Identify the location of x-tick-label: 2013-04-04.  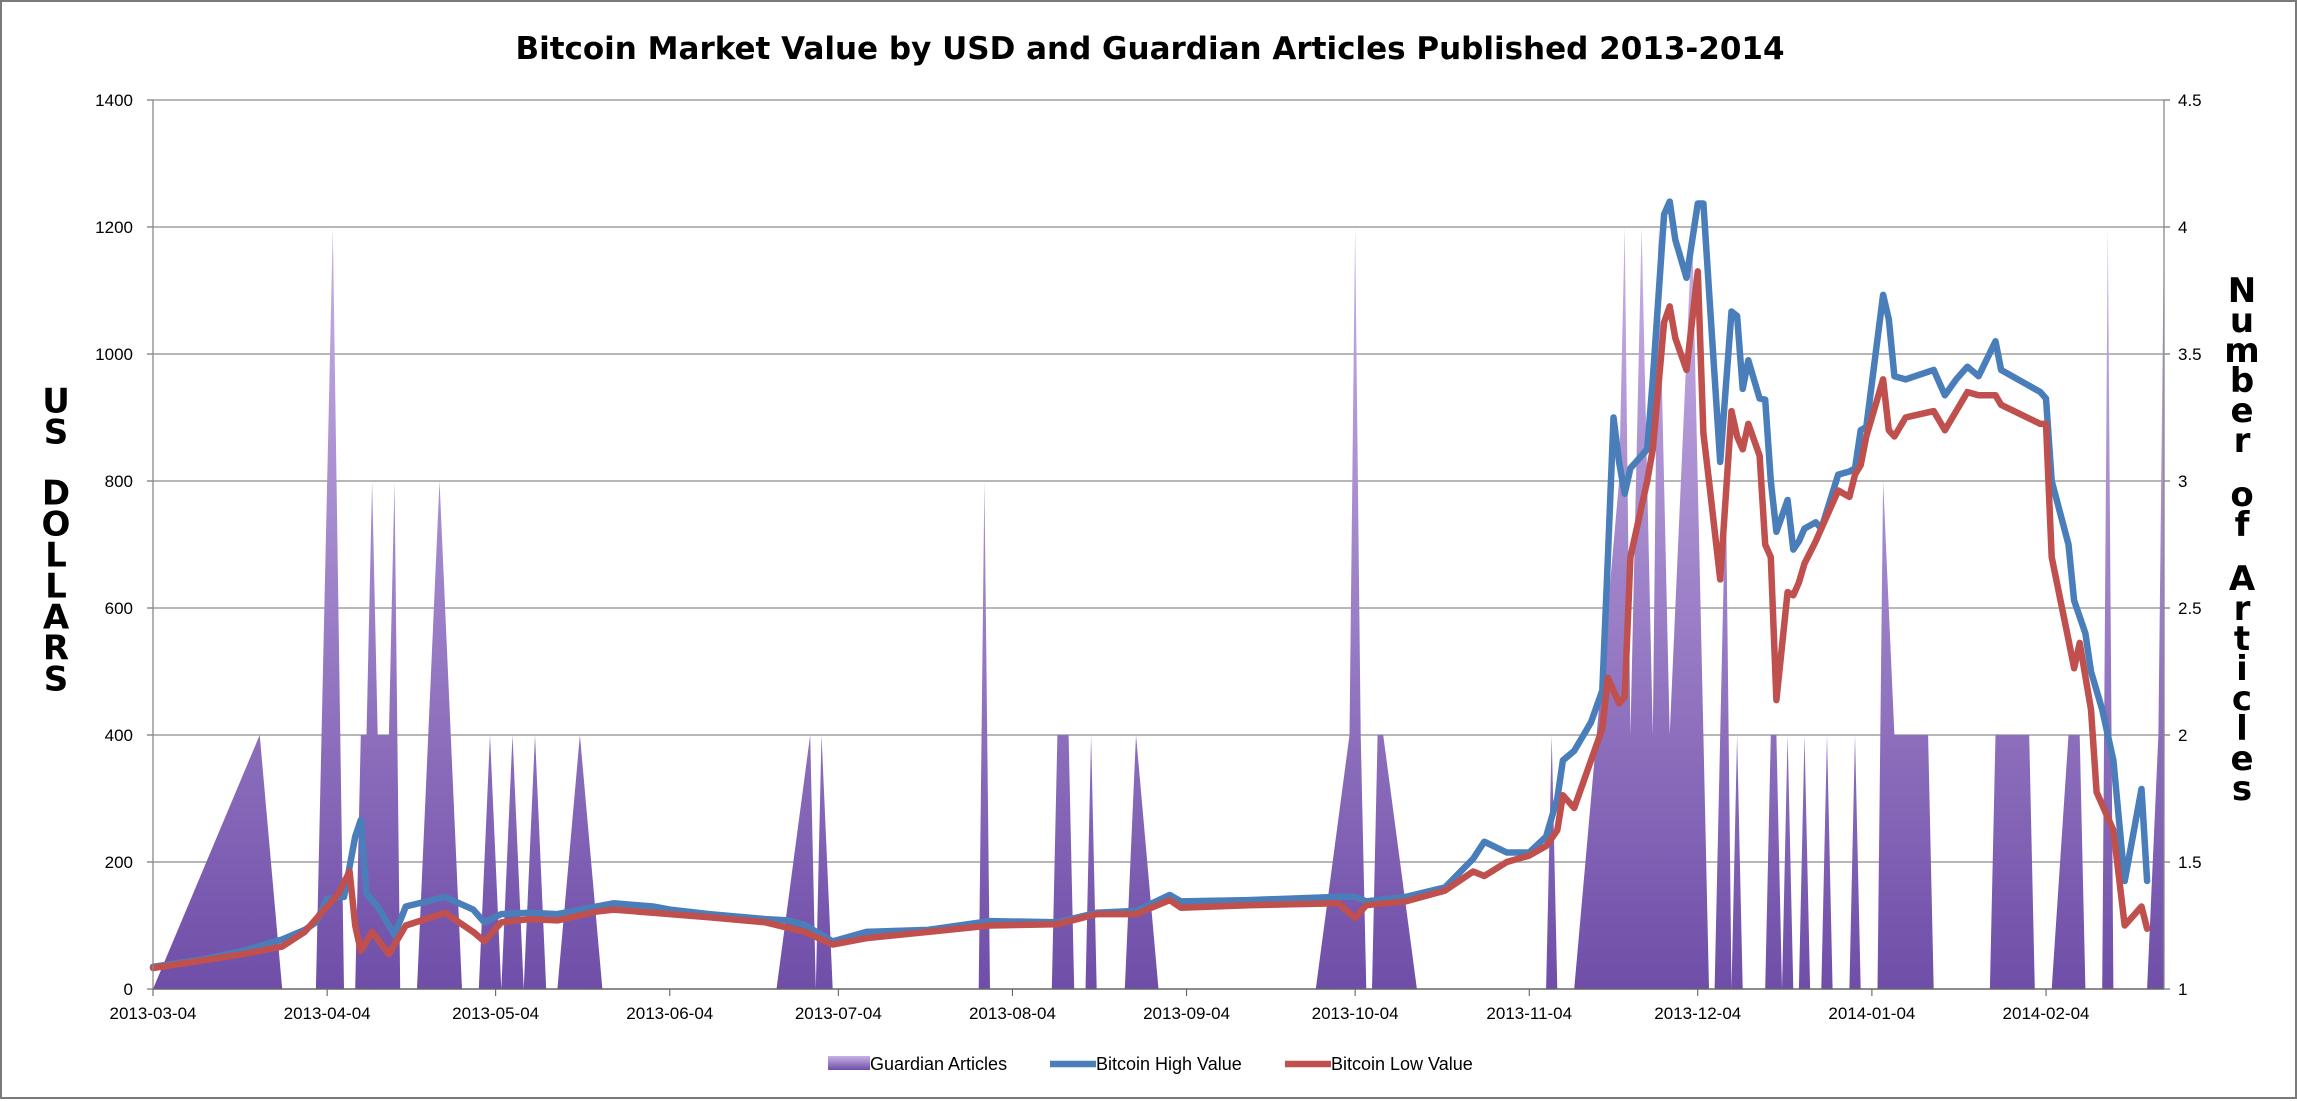
(327, 1013).